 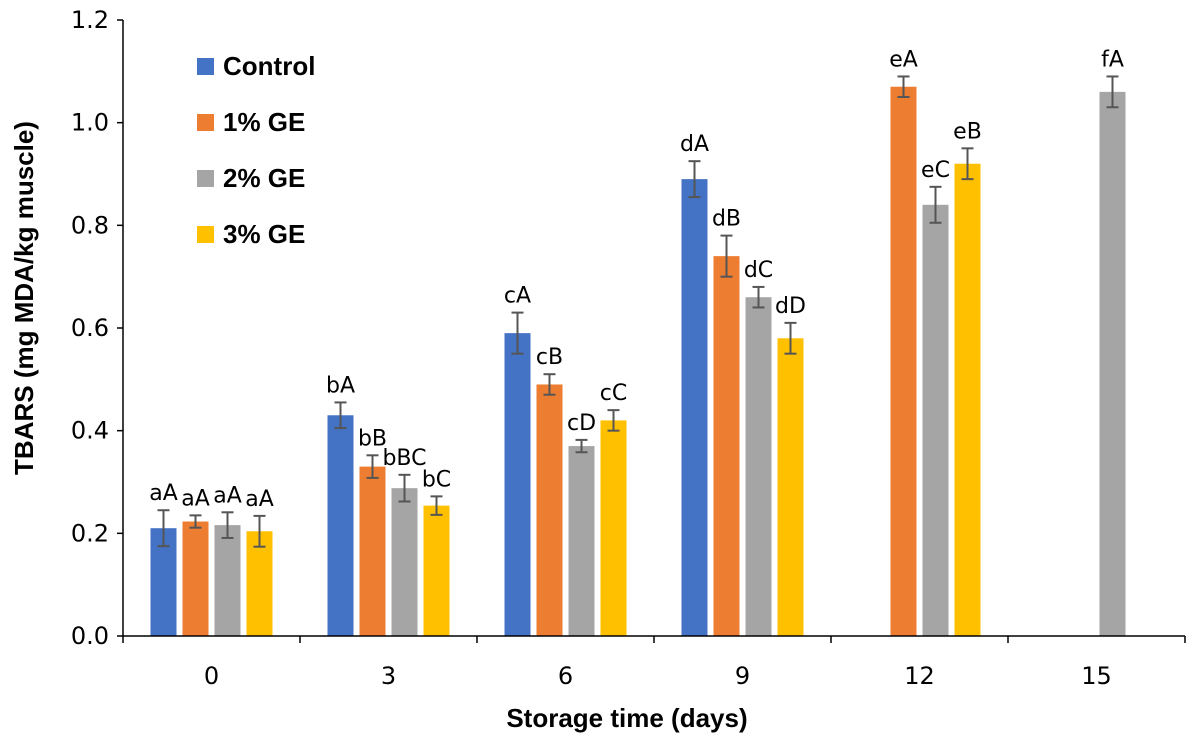 I want to click on significance-label: cB, so click(x=549, y=357).